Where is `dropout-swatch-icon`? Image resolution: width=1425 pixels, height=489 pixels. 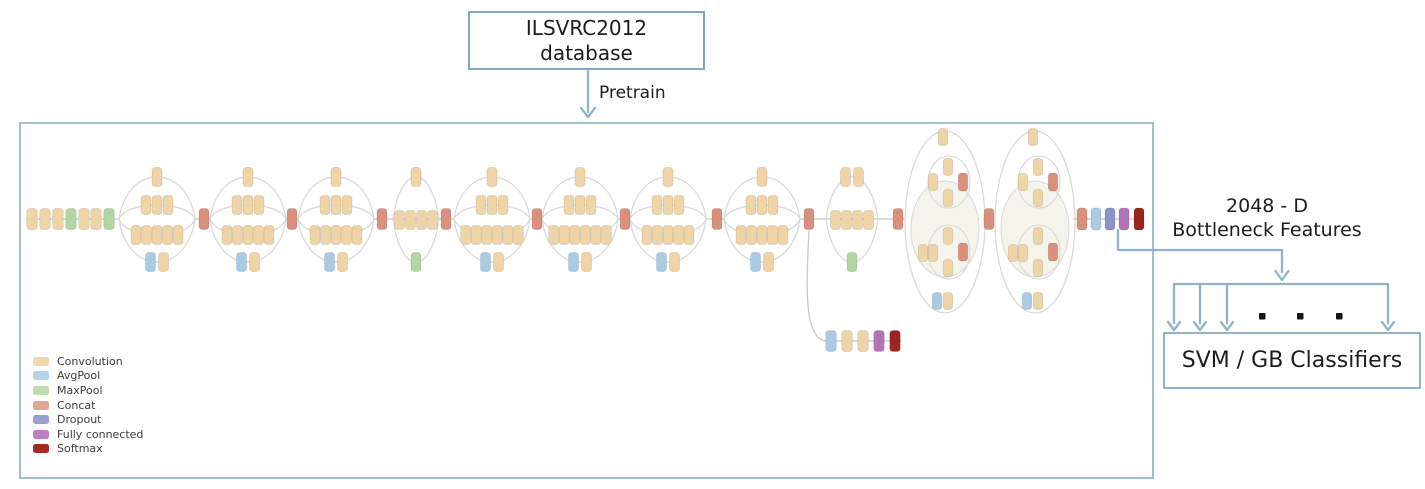 dropout-swatch-icon is located at coordinates (41, 420).